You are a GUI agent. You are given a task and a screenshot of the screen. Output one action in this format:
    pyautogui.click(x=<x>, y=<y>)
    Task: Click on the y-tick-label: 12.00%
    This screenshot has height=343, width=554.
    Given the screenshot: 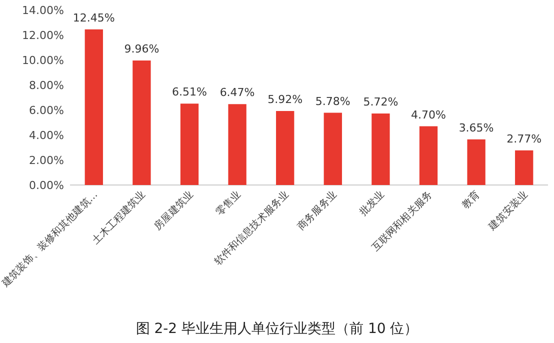 What is the action you would take?
    pyautogui.click(x=43, y=35)
    